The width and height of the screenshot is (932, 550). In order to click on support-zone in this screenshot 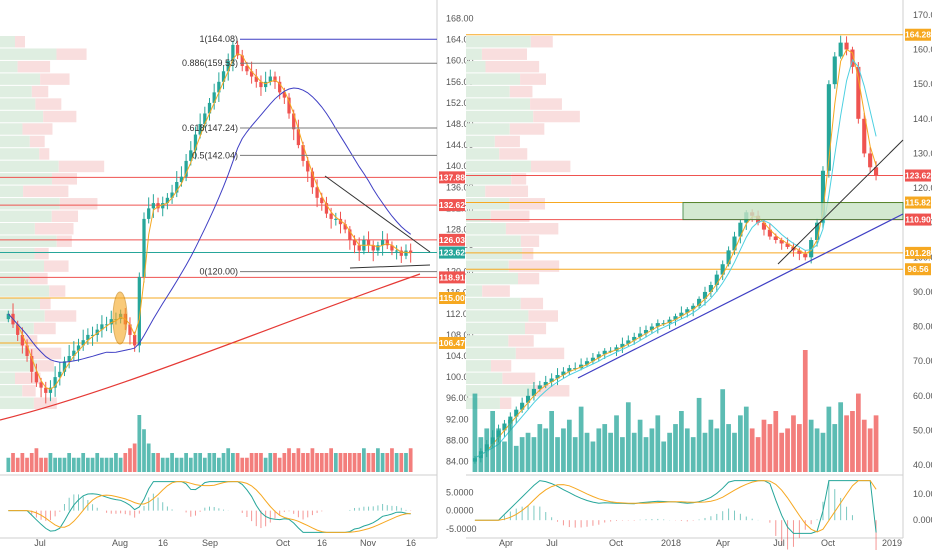, I will do `click(793, 211)`.